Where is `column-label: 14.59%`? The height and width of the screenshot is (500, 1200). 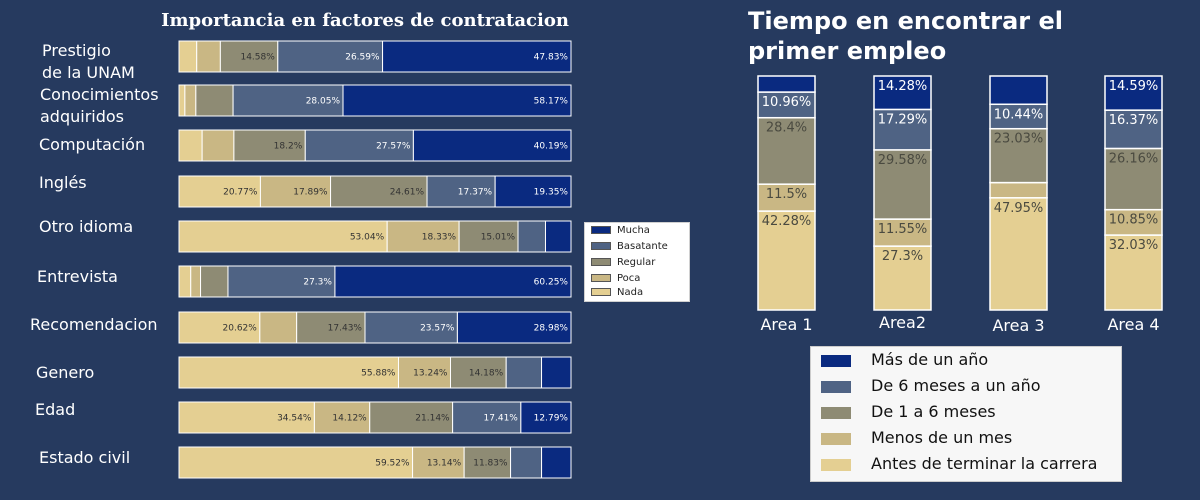 column-label: 14.59% is located at coordinates (1134, 86).